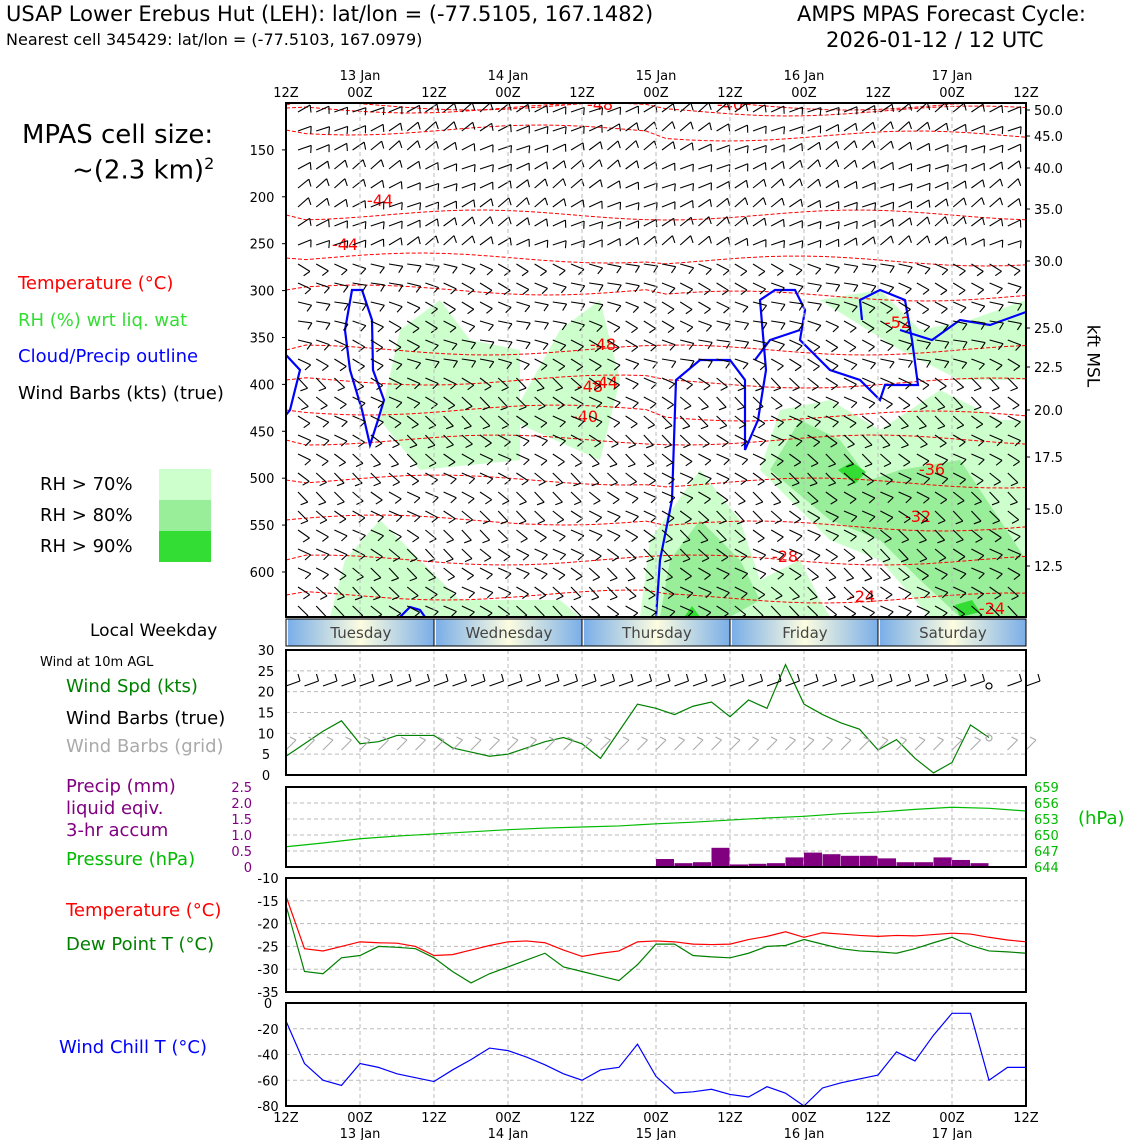 The height and width of the screenshot is (1140, 1140). I want to click on wind-barb-true-flag, so click(835, 677).